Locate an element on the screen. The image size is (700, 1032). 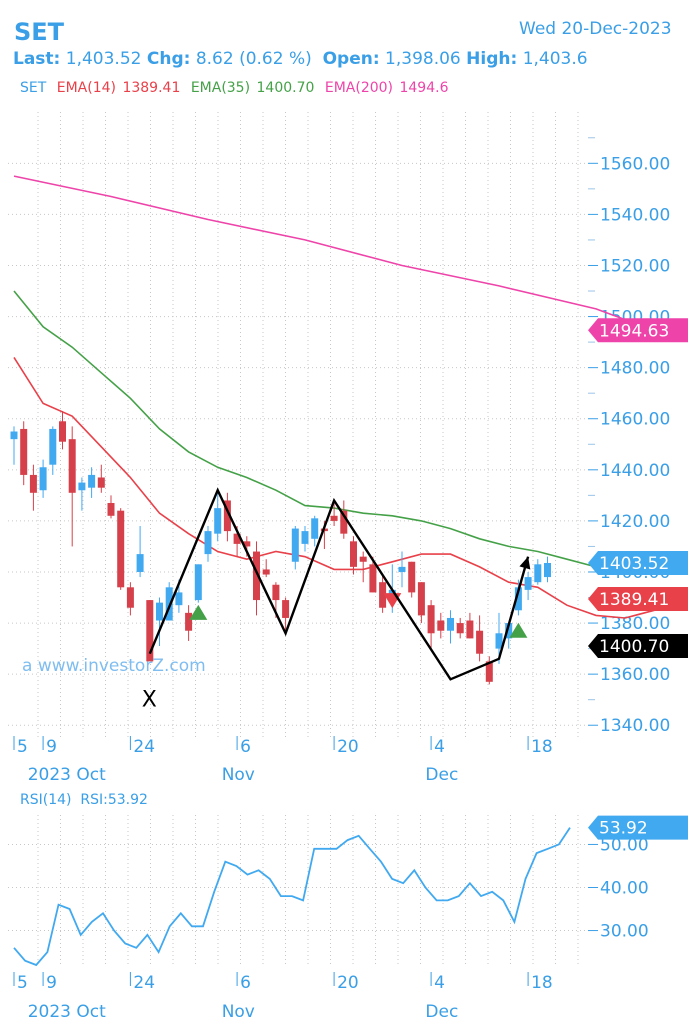
xtick-label: 24 is located at coordinates (144, 747).